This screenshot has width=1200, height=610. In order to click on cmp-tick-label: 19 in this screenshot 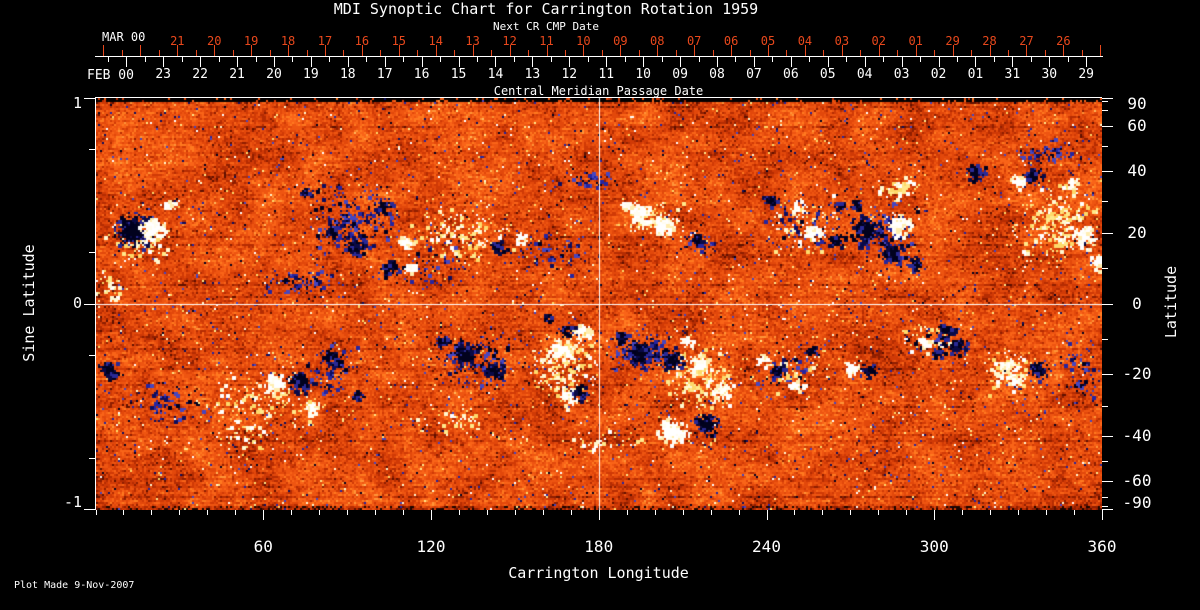, I will do `click(311, 74)`.